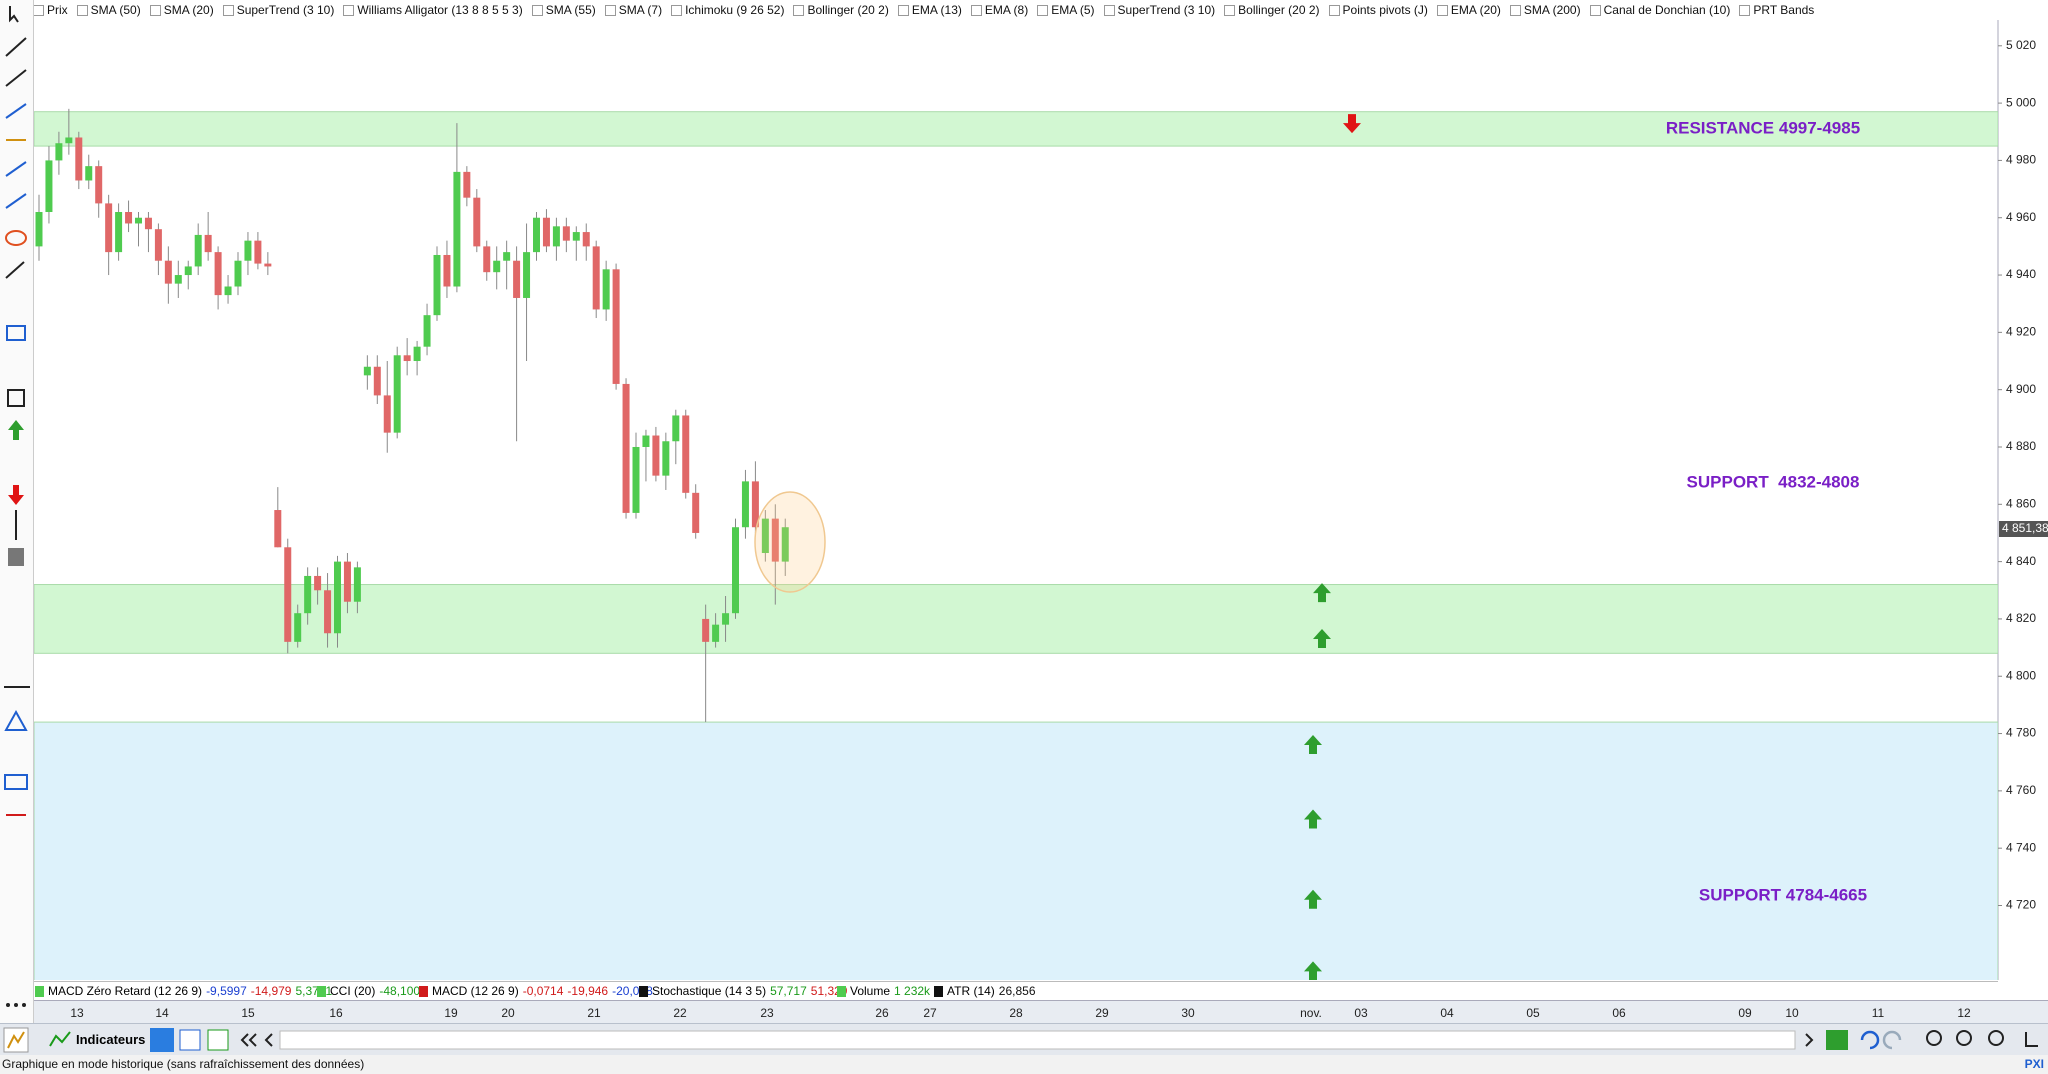 The width and height of the screenshot is (2048, 1074). I want to click on y-tick-label: 4 780, so click(2021, 733).